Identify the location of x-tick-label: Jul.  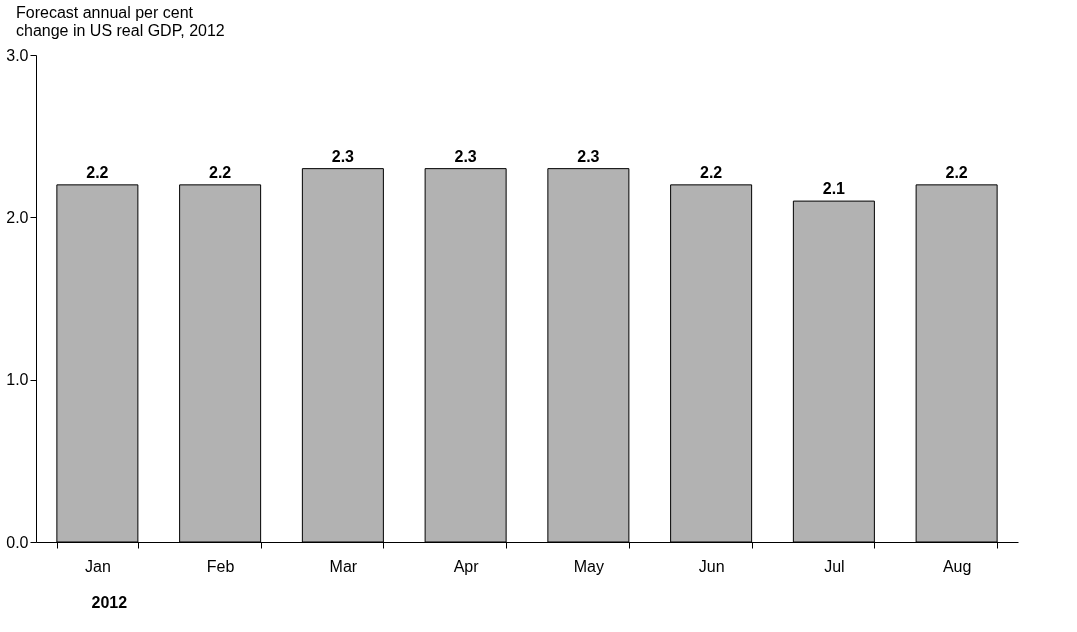
(834, 566).